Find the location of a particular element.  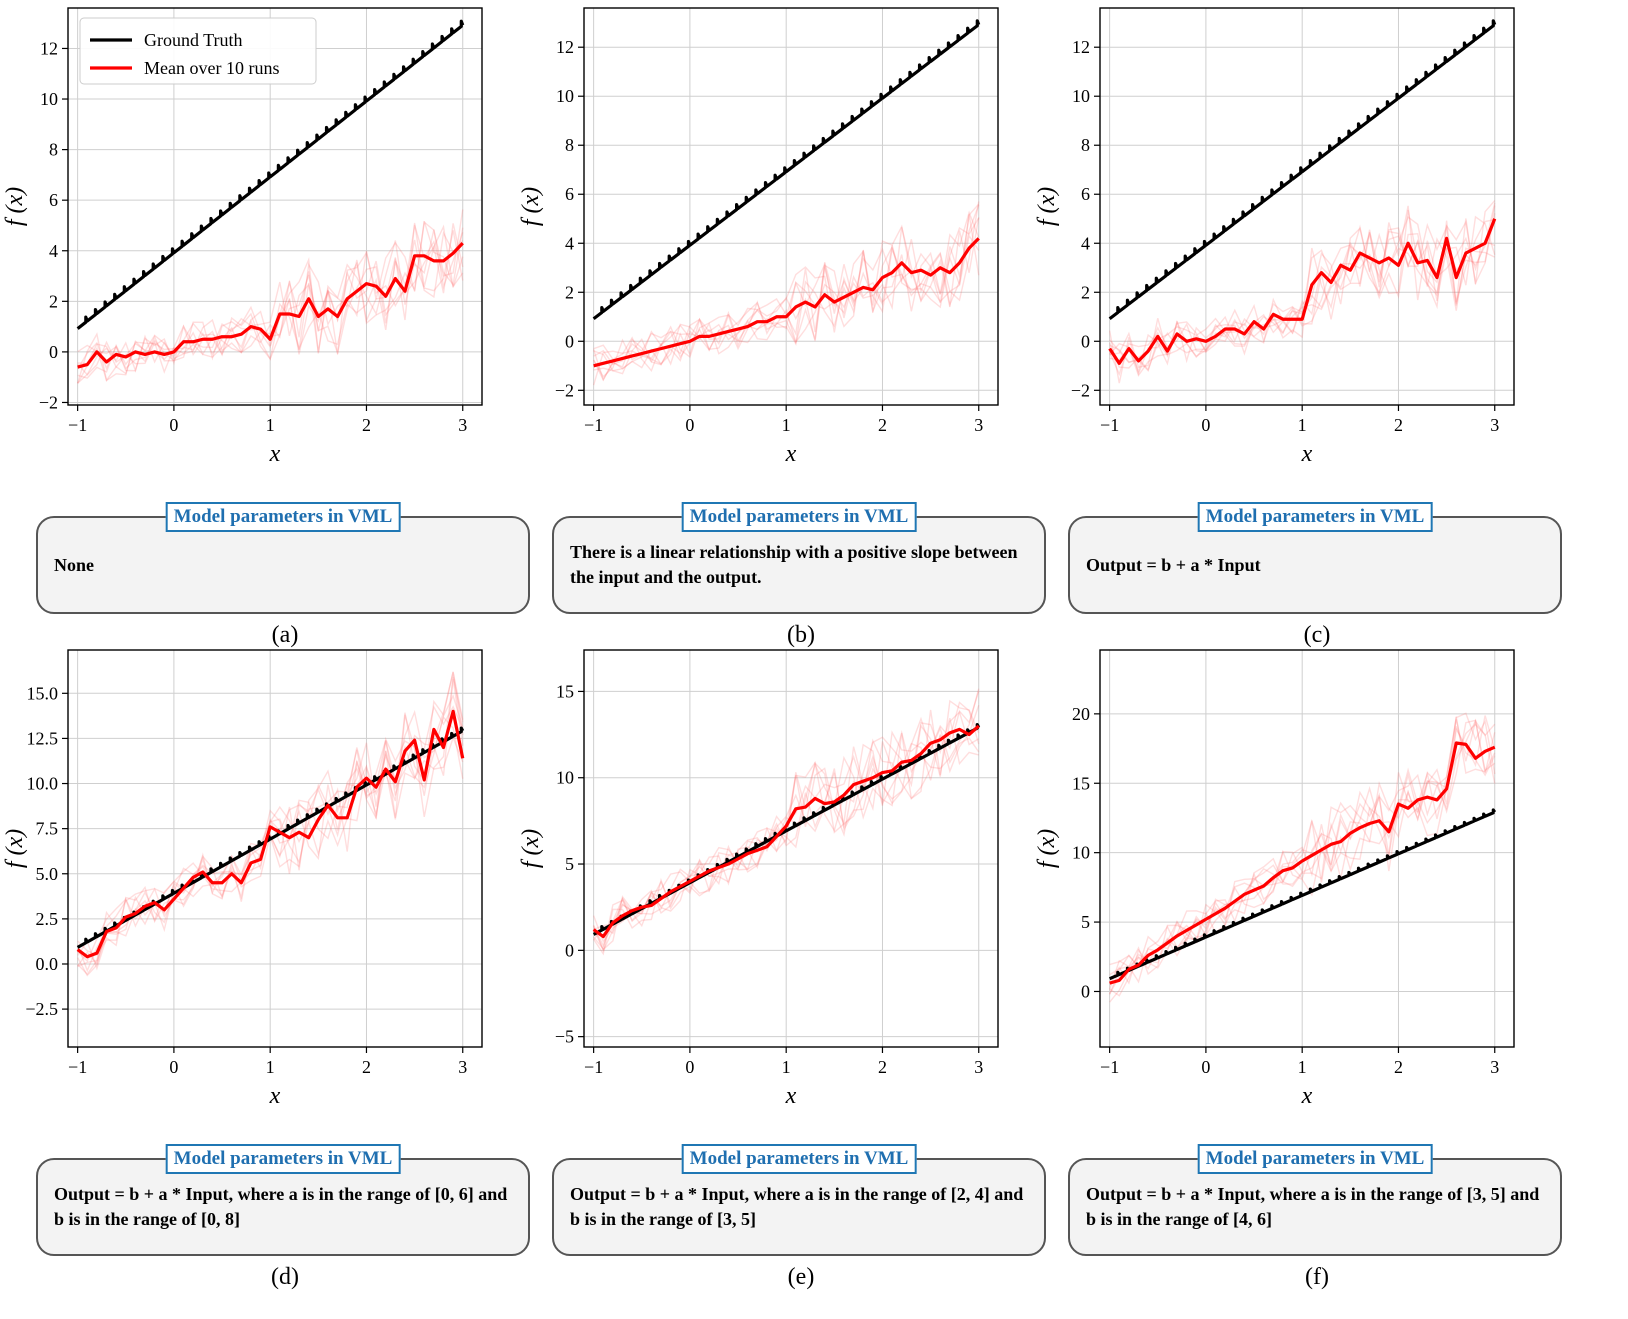

chart-e: −1 0 1 2 3 −5 0 5 10 15 x f (x) is located at coordinates (758, 879).